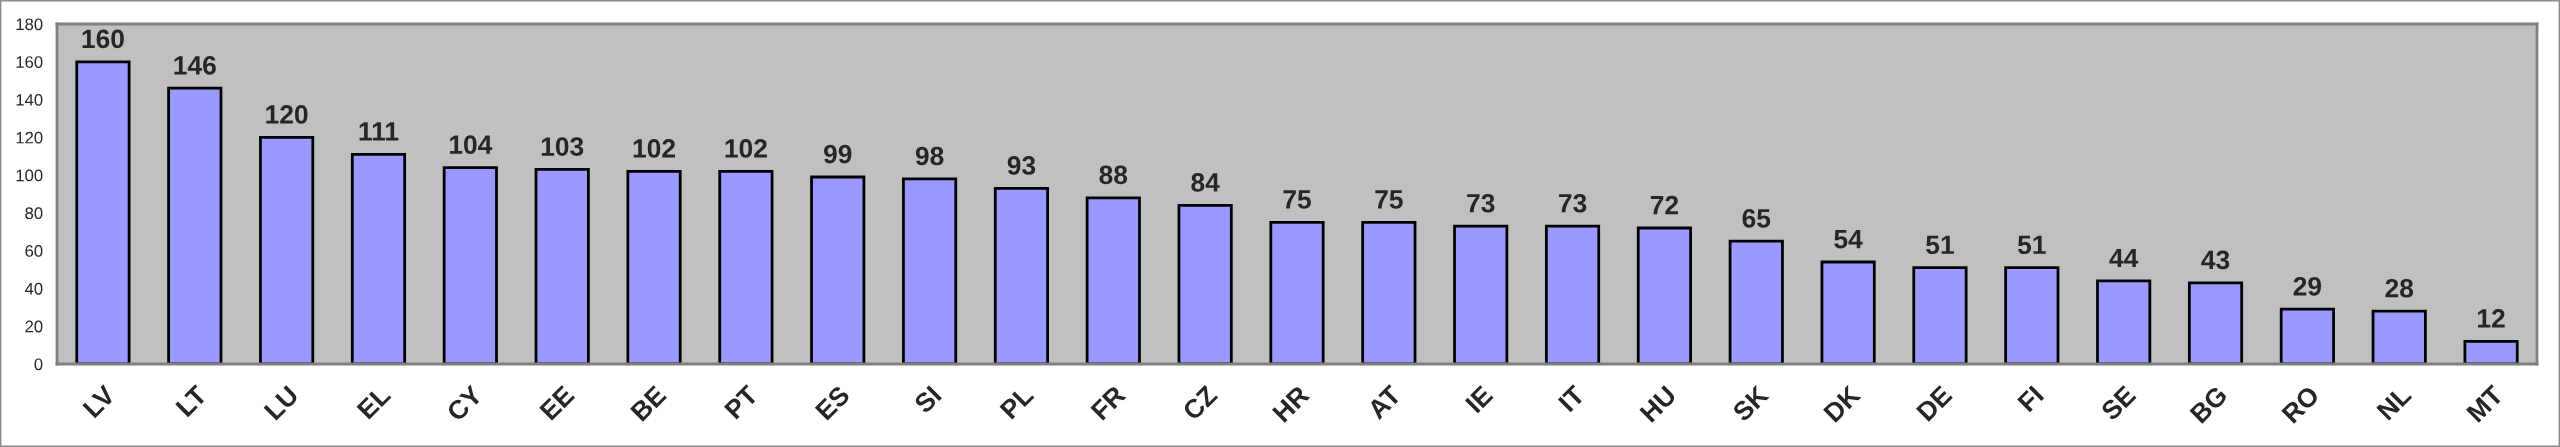 The width and height of the screenshot is (2560, 447). I want to click on x-tick-label: EL, so click(374, 402).